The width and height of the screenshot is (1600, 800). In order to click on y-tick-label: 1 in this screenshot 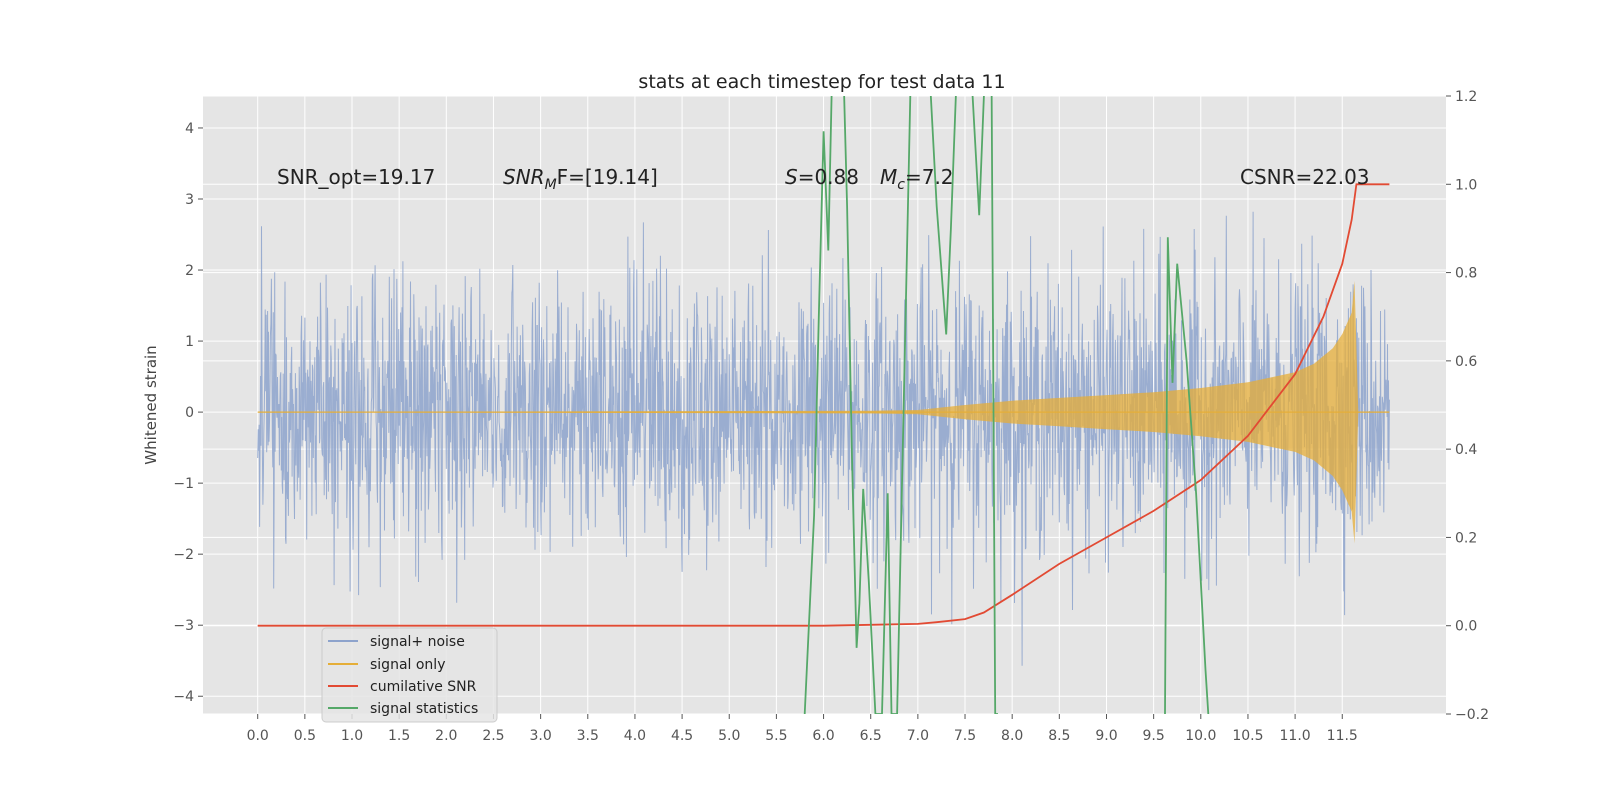, I will do `click(189, 342)`.